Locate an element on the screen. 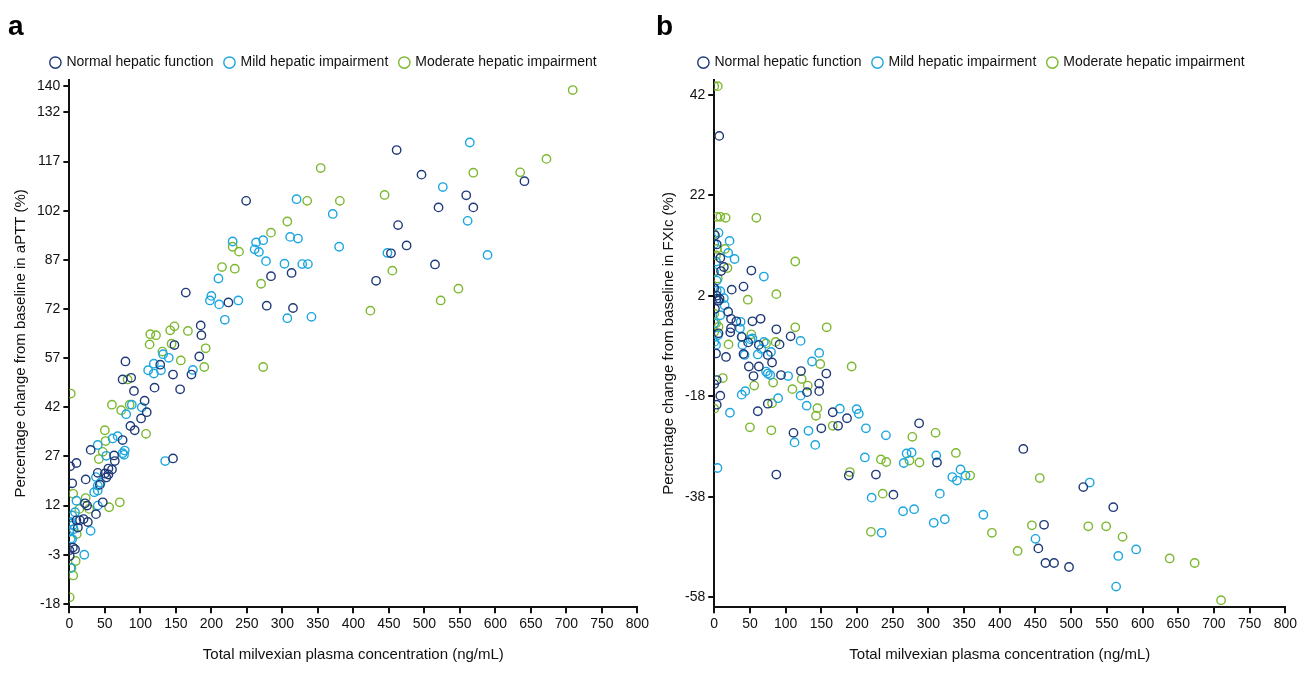  y-tick-label: 2 is located at coordinates (701, 294).